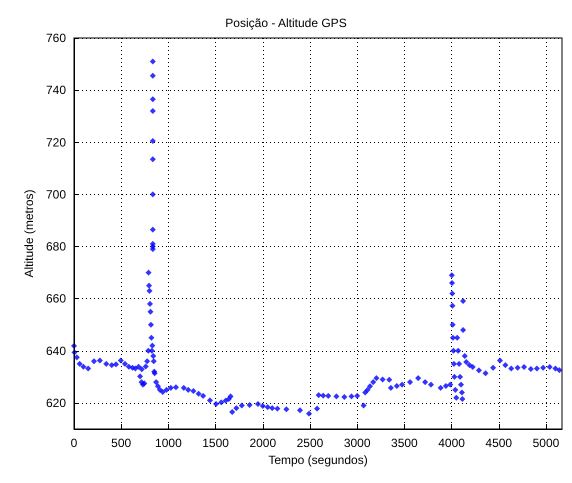  I want to click on x-tick-label: 2000, so click(262, 443).